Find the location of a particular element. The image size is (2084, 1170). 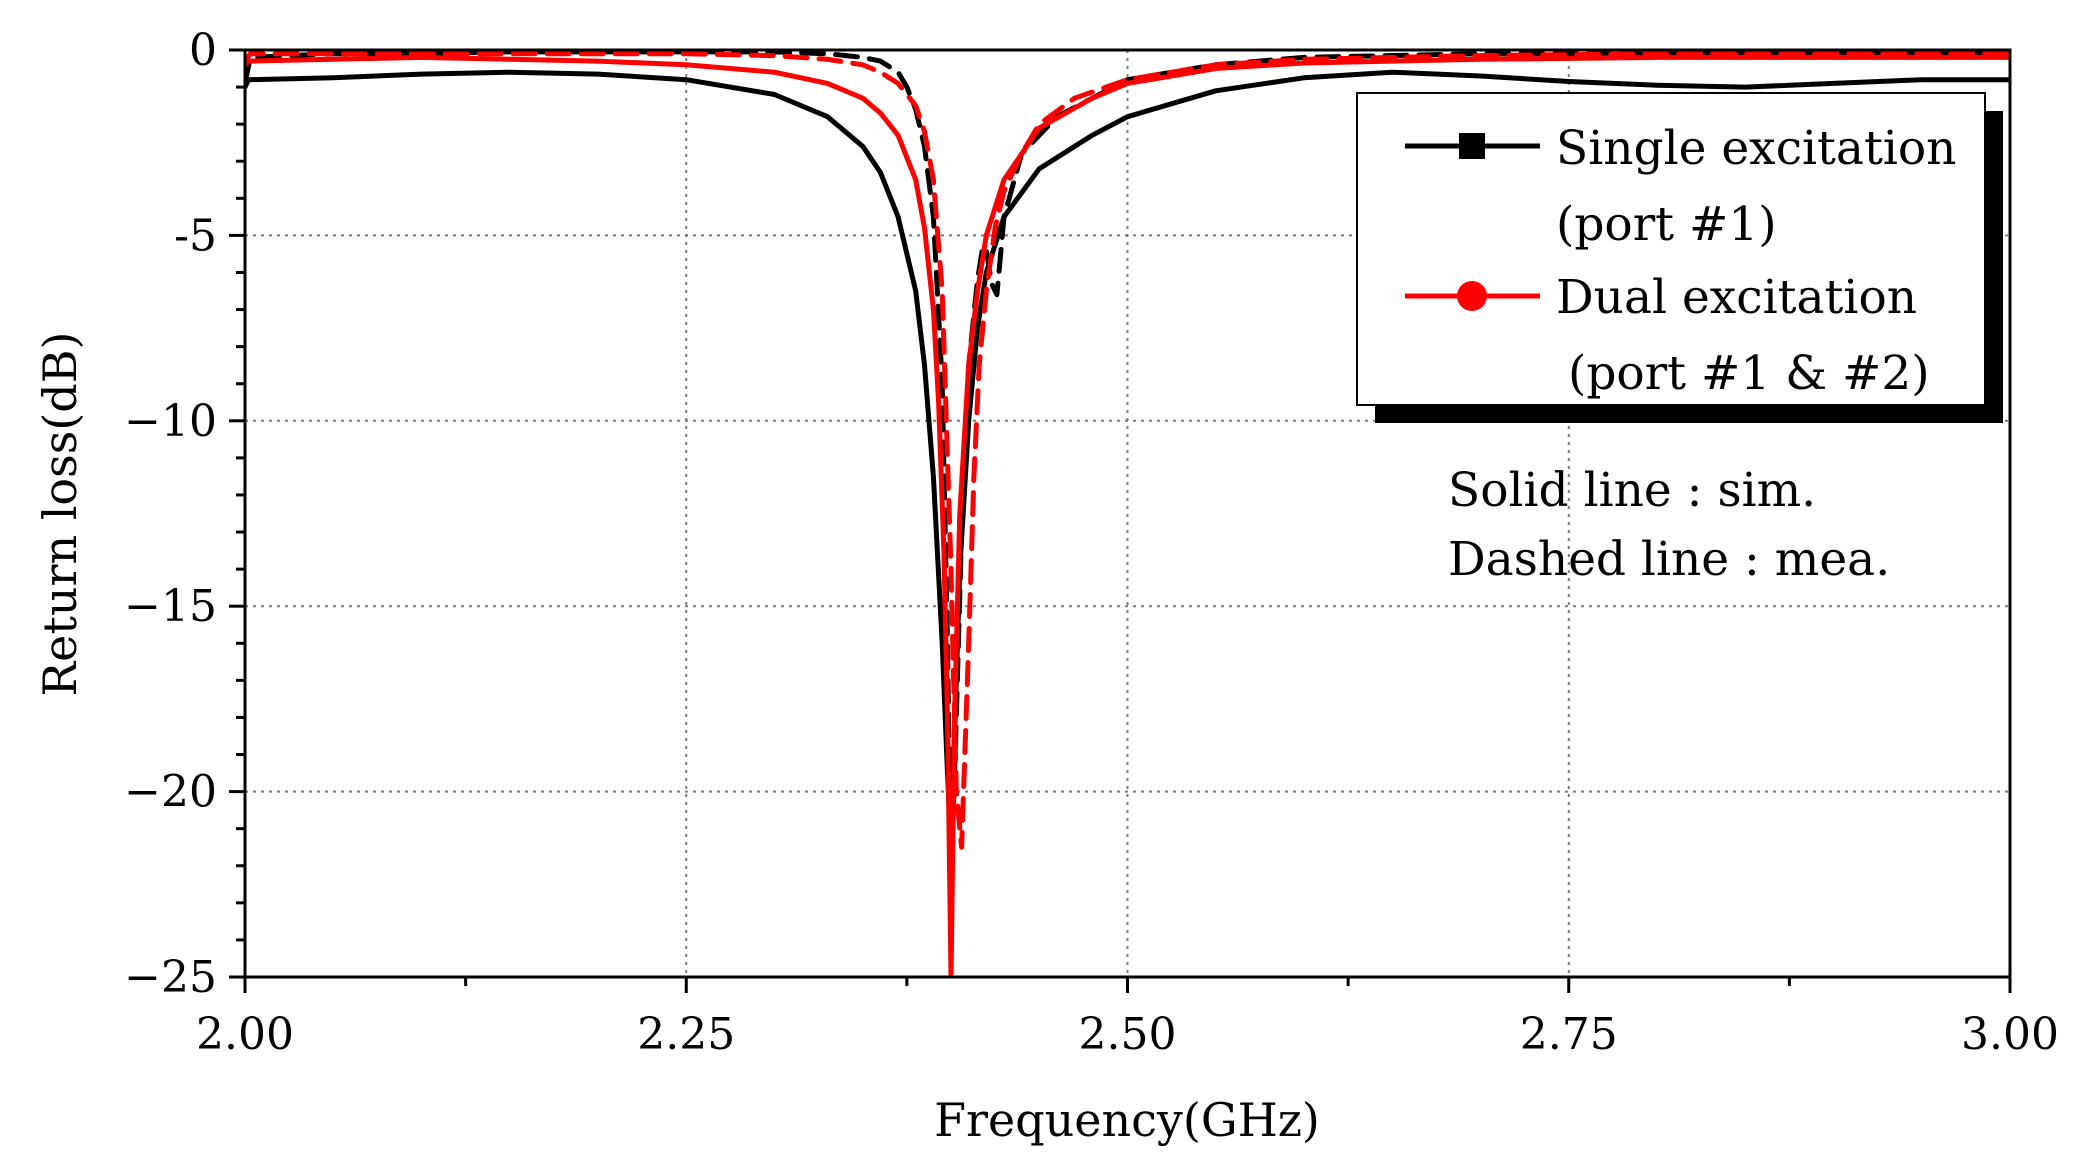

x-tick-label: 2.50 is located at coordinates (1128, 1034).